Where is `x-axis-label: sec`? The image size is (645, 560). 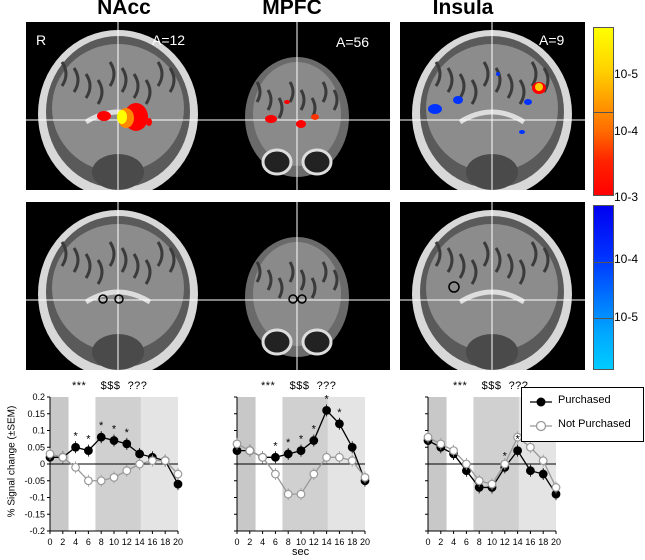 x-axis-label: sec is located at coordinates (301, 552).